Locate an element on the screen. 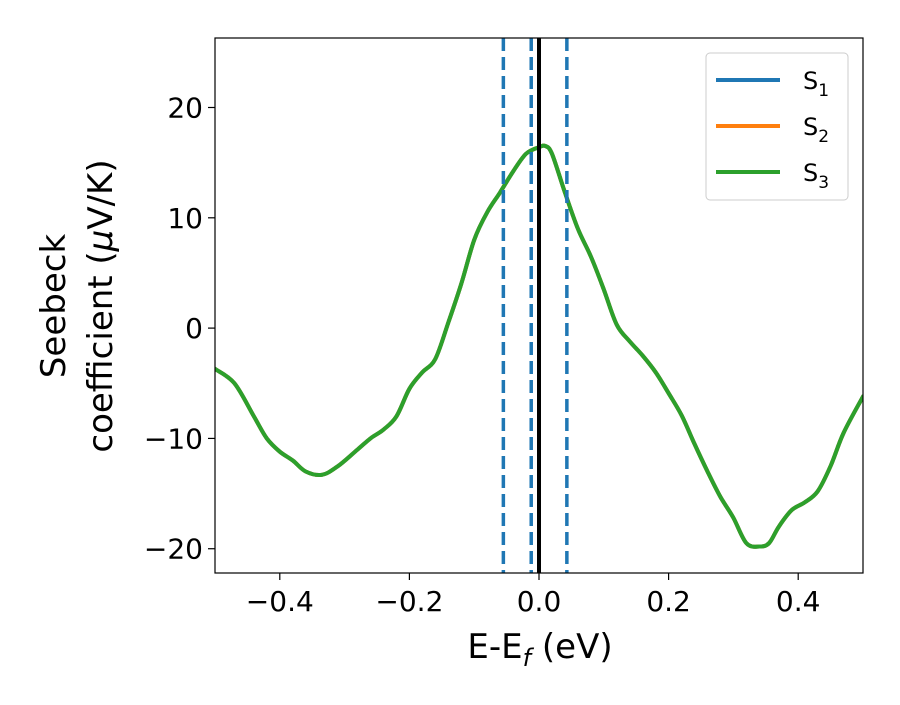 This screenshot has width=900, height=705. y-axis-title-line1: Seebeck is located at coordinates (54, 306).